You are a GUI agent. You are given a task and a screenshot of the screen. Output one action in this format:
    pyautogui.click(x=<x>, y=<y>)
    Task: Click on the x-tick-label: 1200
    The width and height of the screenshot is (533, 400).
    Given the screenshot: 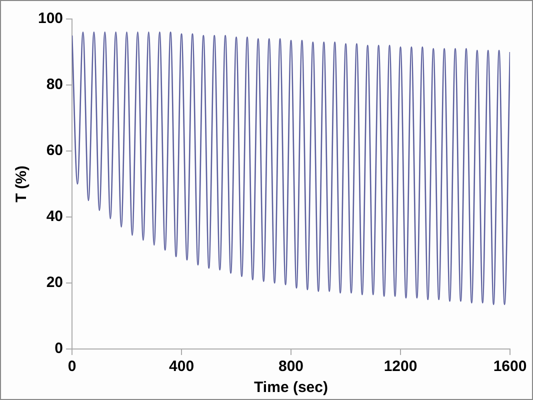 What is the action you would take?
    pyautogui.click(x=401, y=367)
    